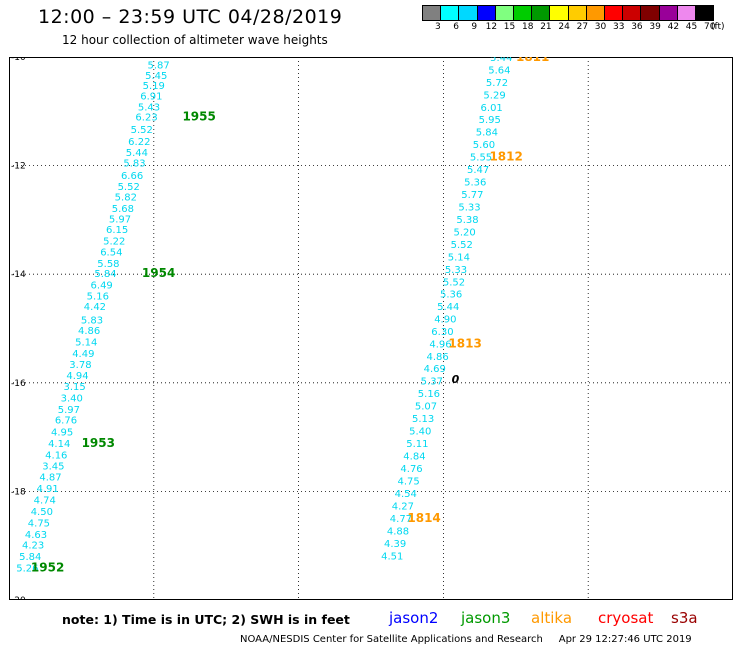 This screenshot has height=650, width=740. I want to click on wave-height-label: 4.84, so click(414, 457).